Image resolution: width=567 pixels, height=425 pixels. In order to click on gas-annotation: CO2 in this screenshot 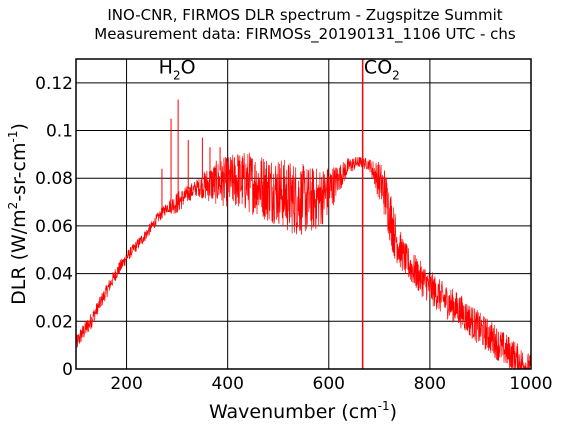, I will do `click(382, 69)`.